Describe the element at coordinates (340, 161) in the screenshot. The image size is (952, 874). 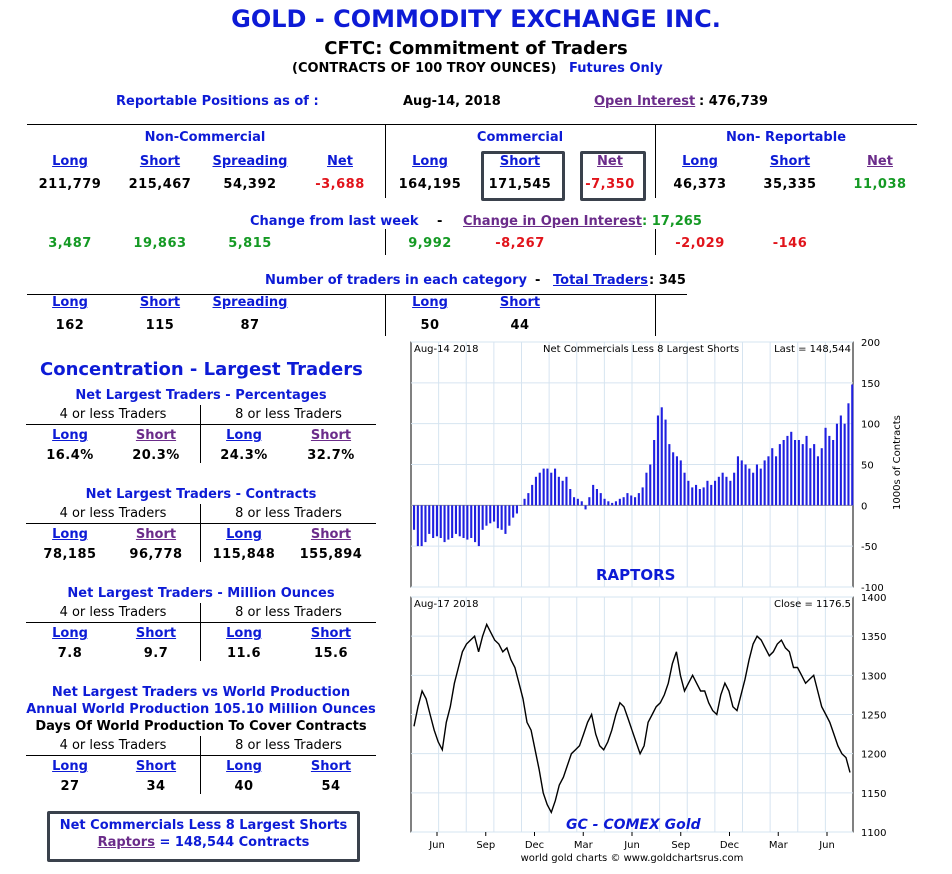
I see `col-nc-net: Net` at that location.